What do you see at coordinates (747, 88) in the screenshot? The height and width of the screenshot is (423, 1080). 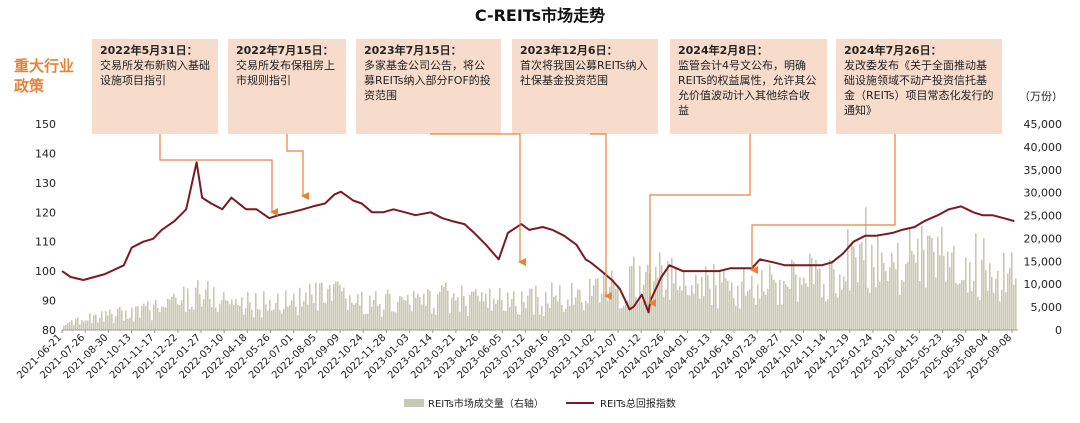 I see `policy-text: 监管会计4号文公布，明确REITs的权益属性，允许其公允价值波动计入其他综合收益` at bounding box center [747, 88].